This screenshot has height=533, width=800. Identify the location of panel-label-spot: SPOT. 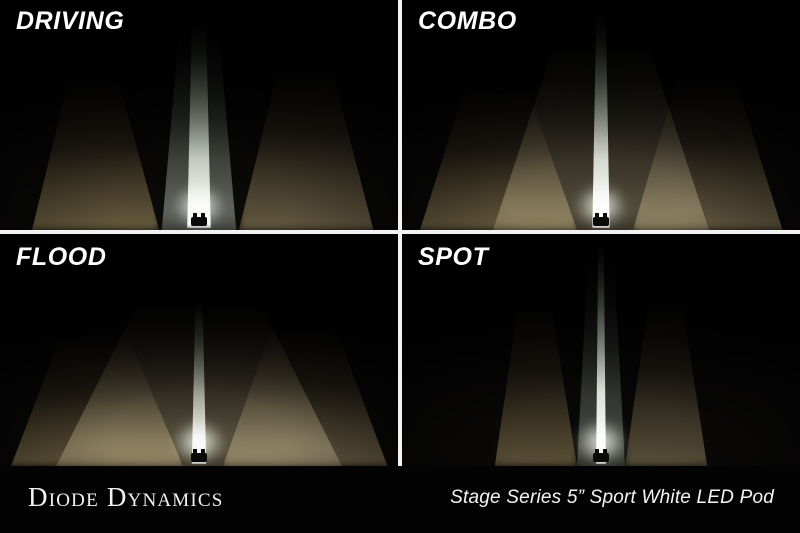
(453, 257).